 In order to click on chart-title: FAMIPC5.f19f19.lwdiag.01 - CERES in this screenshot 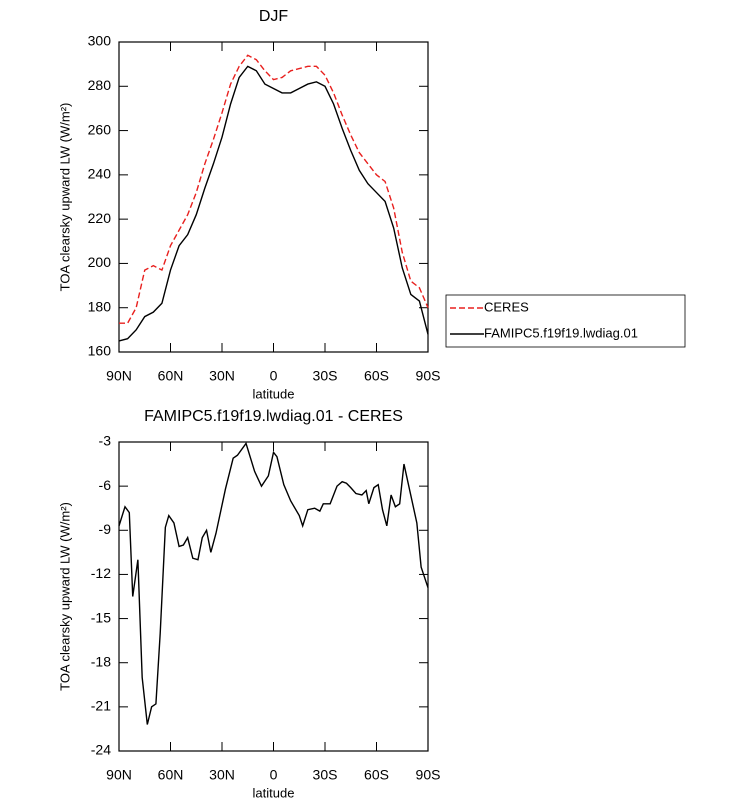, I will do `click(273, 416)`.